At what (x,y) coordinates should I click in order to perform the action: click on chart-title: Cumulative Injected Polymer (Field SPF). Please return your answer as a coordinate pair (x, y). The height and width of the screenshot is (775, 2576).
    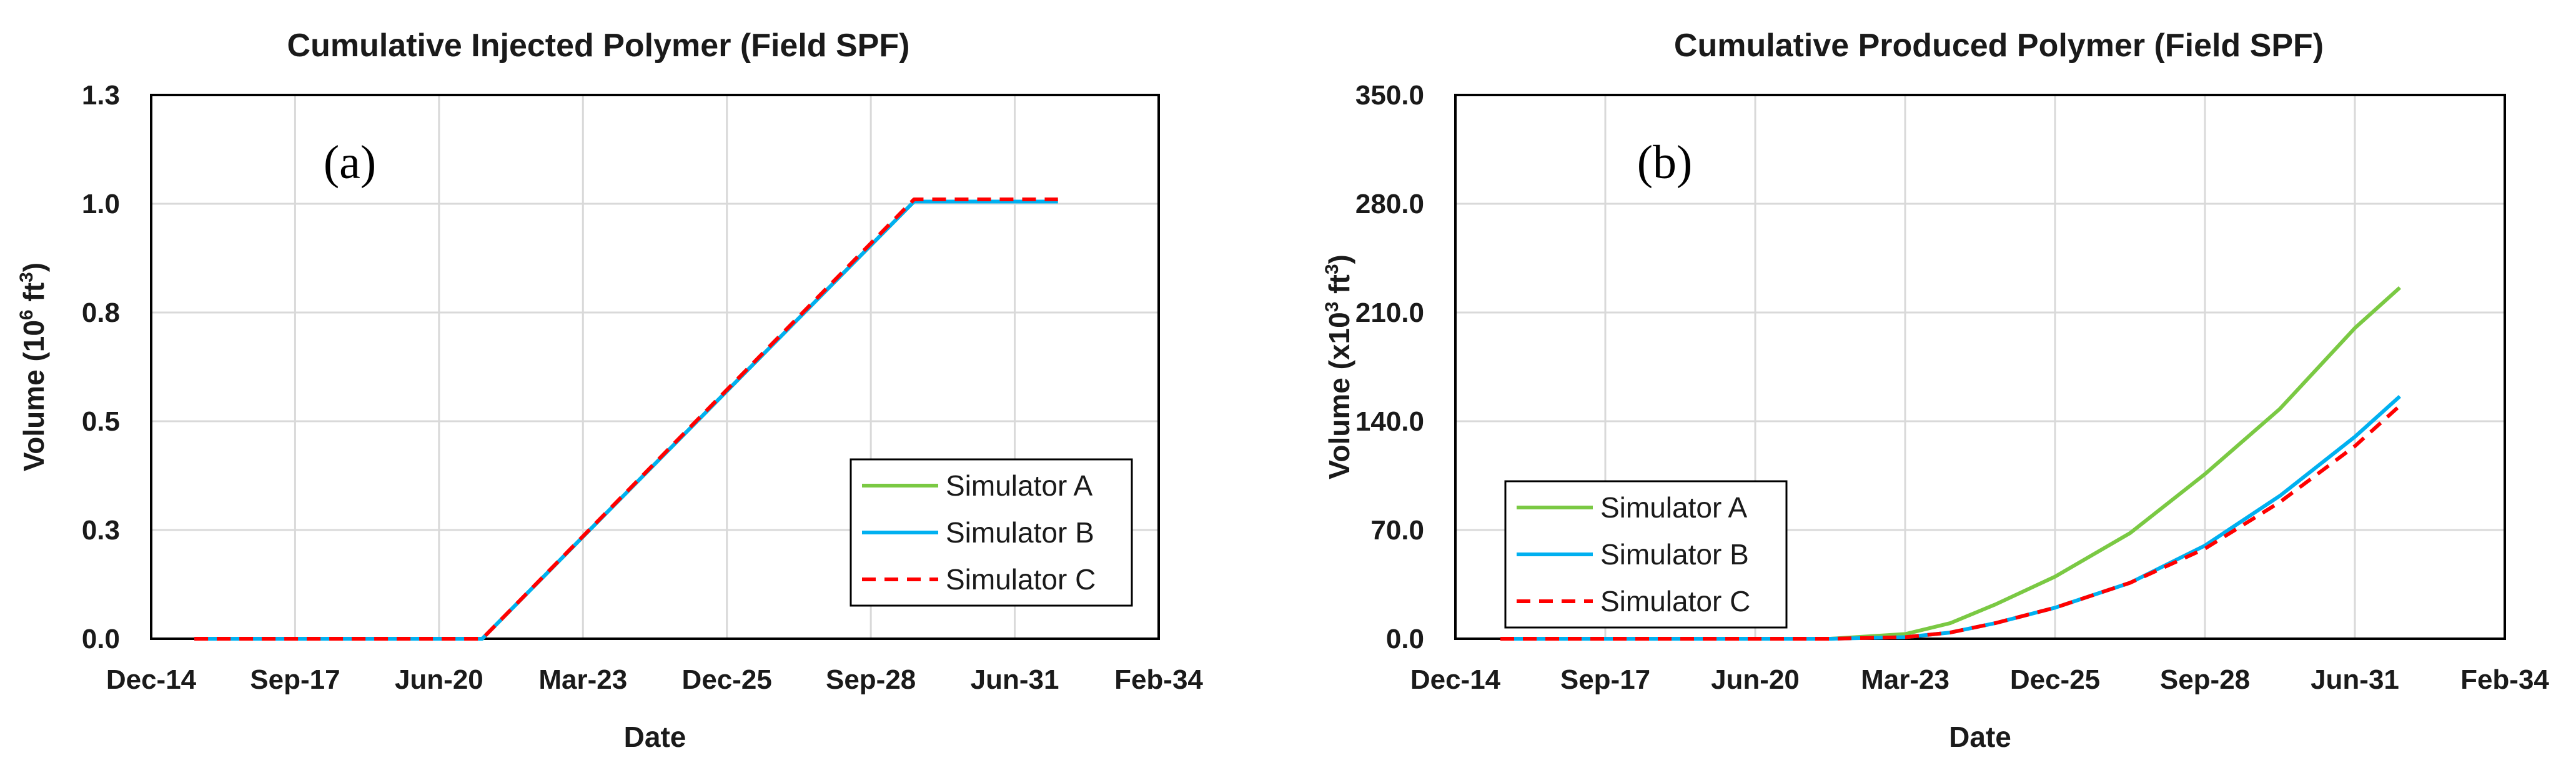
    Looking at the image, I should click on (598, 46).